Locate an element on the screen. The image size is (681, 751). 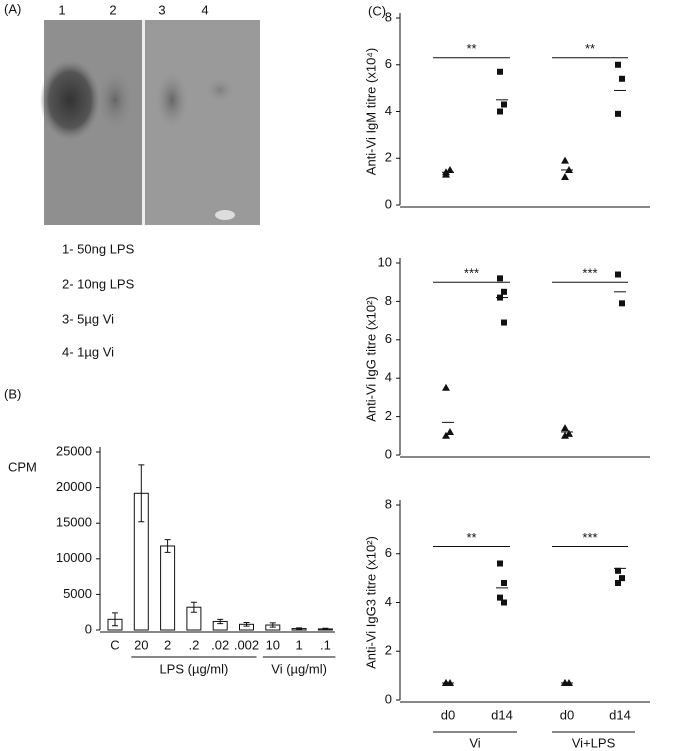
panel-label: (C) is located at coordinates (377, 10).